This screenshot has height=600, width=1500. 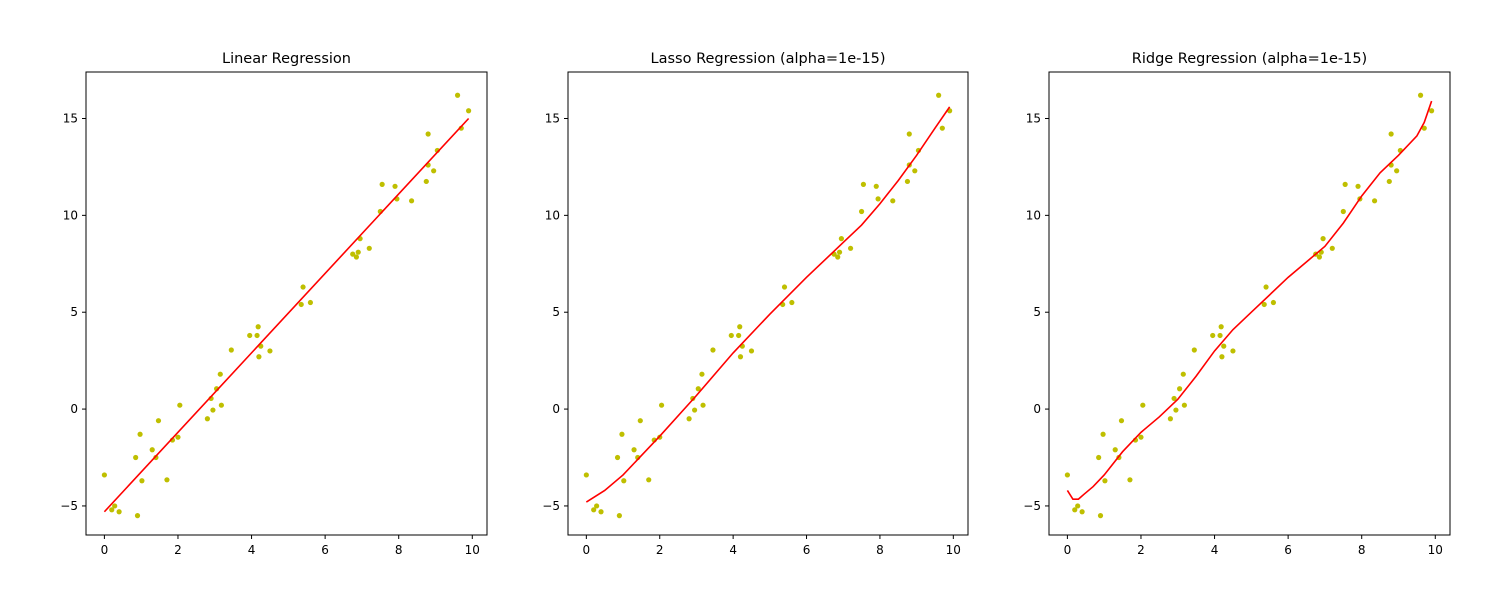 I want to click on x-tick-label: 10, so click(x=953, y=550).